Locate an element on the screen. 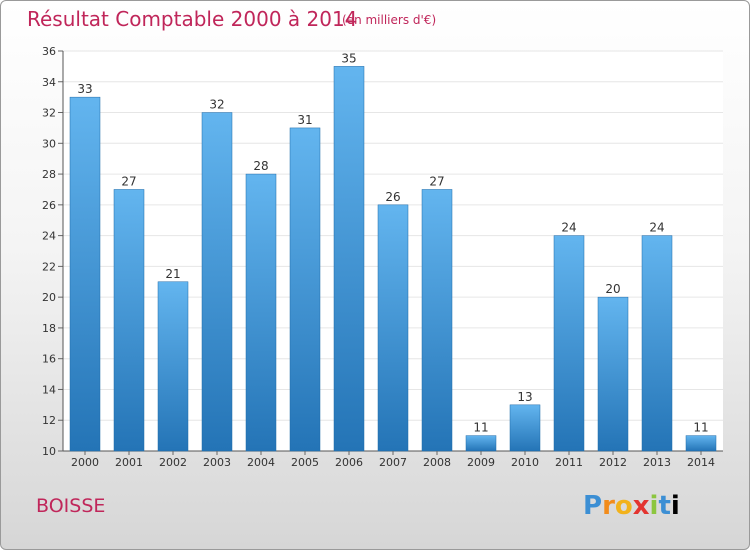 This screenshot has height=550, width=750. bar-2005 is located at coordinates (305, 289).